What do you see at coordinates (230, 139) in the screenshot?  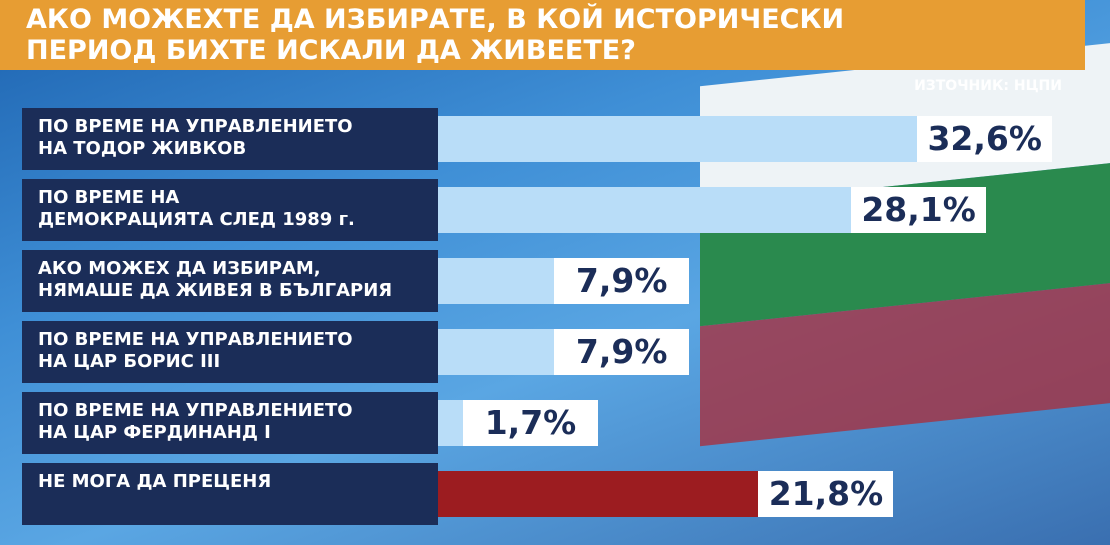 I see `category-label: ПО ВРЕМЕ НА УПРАВЛЕНИЕТО НА ТОДОР ЖИВКОВ` at bounding box center [230, 139].